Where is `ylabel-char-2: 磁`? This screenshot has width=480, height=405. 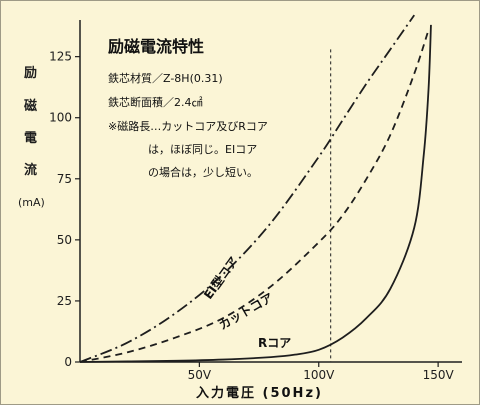
ylabel-char-2: 磁 is located at coordinates (30, 106).